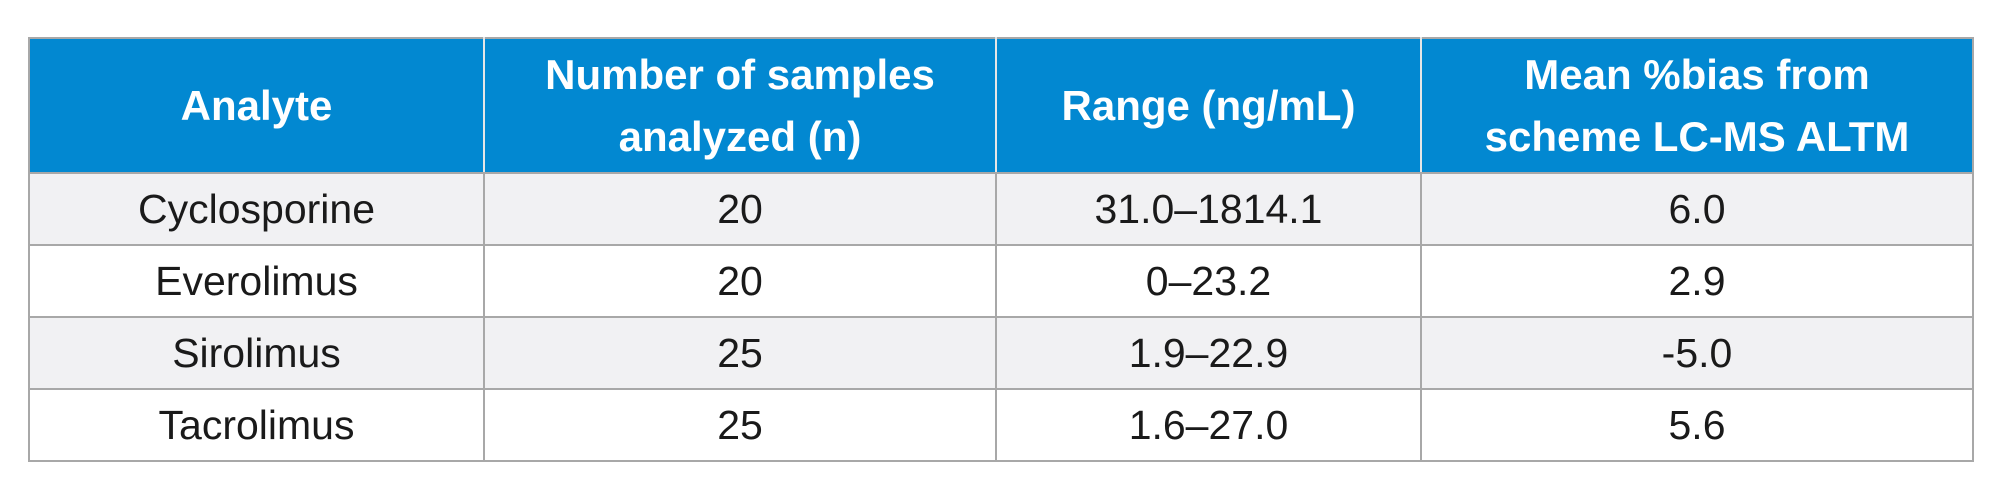 This screenshot has width=2000, height=497. I want to click on table-row: Tacrolimus 25 1.6–27.0 5.6, so click(1001, 425).